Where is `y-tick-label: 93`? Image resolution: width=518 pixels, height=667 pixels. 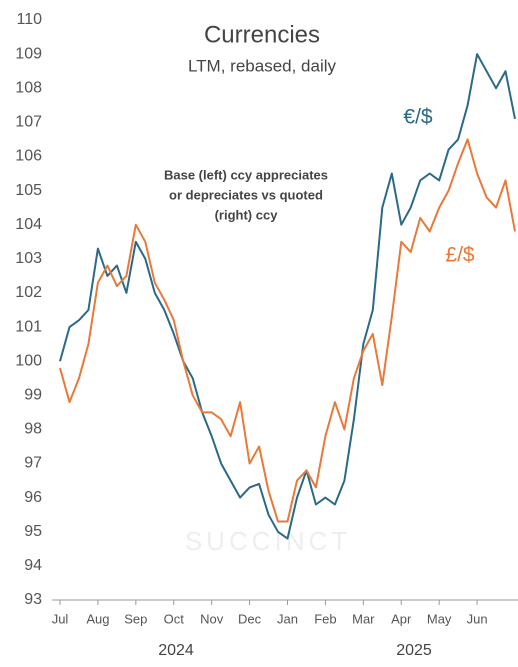 y-tick-label: 93 is located at coordinates (33, 599).